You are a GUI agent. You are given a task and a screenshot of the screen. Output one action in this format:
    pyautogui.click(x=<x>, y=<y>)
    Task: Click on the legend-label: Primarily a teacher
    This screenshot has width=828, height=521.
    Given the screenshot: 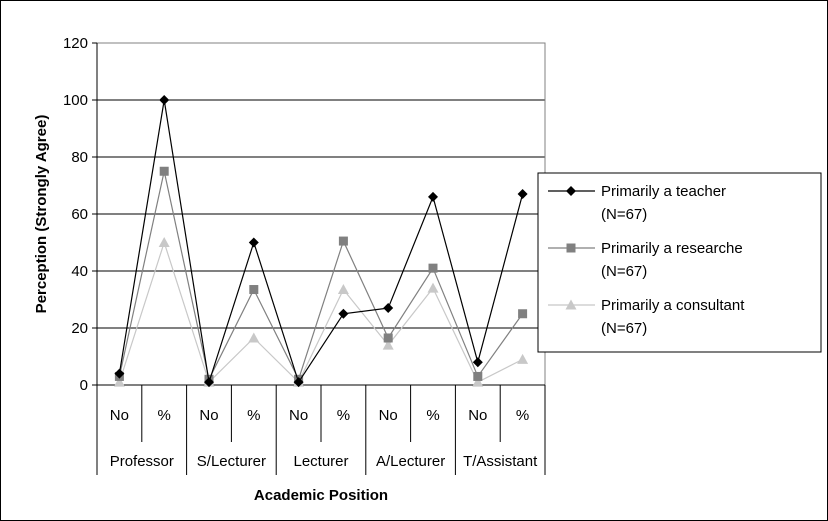 What is the action you would take?
    pyautogui.click(x=663, y=191)
    